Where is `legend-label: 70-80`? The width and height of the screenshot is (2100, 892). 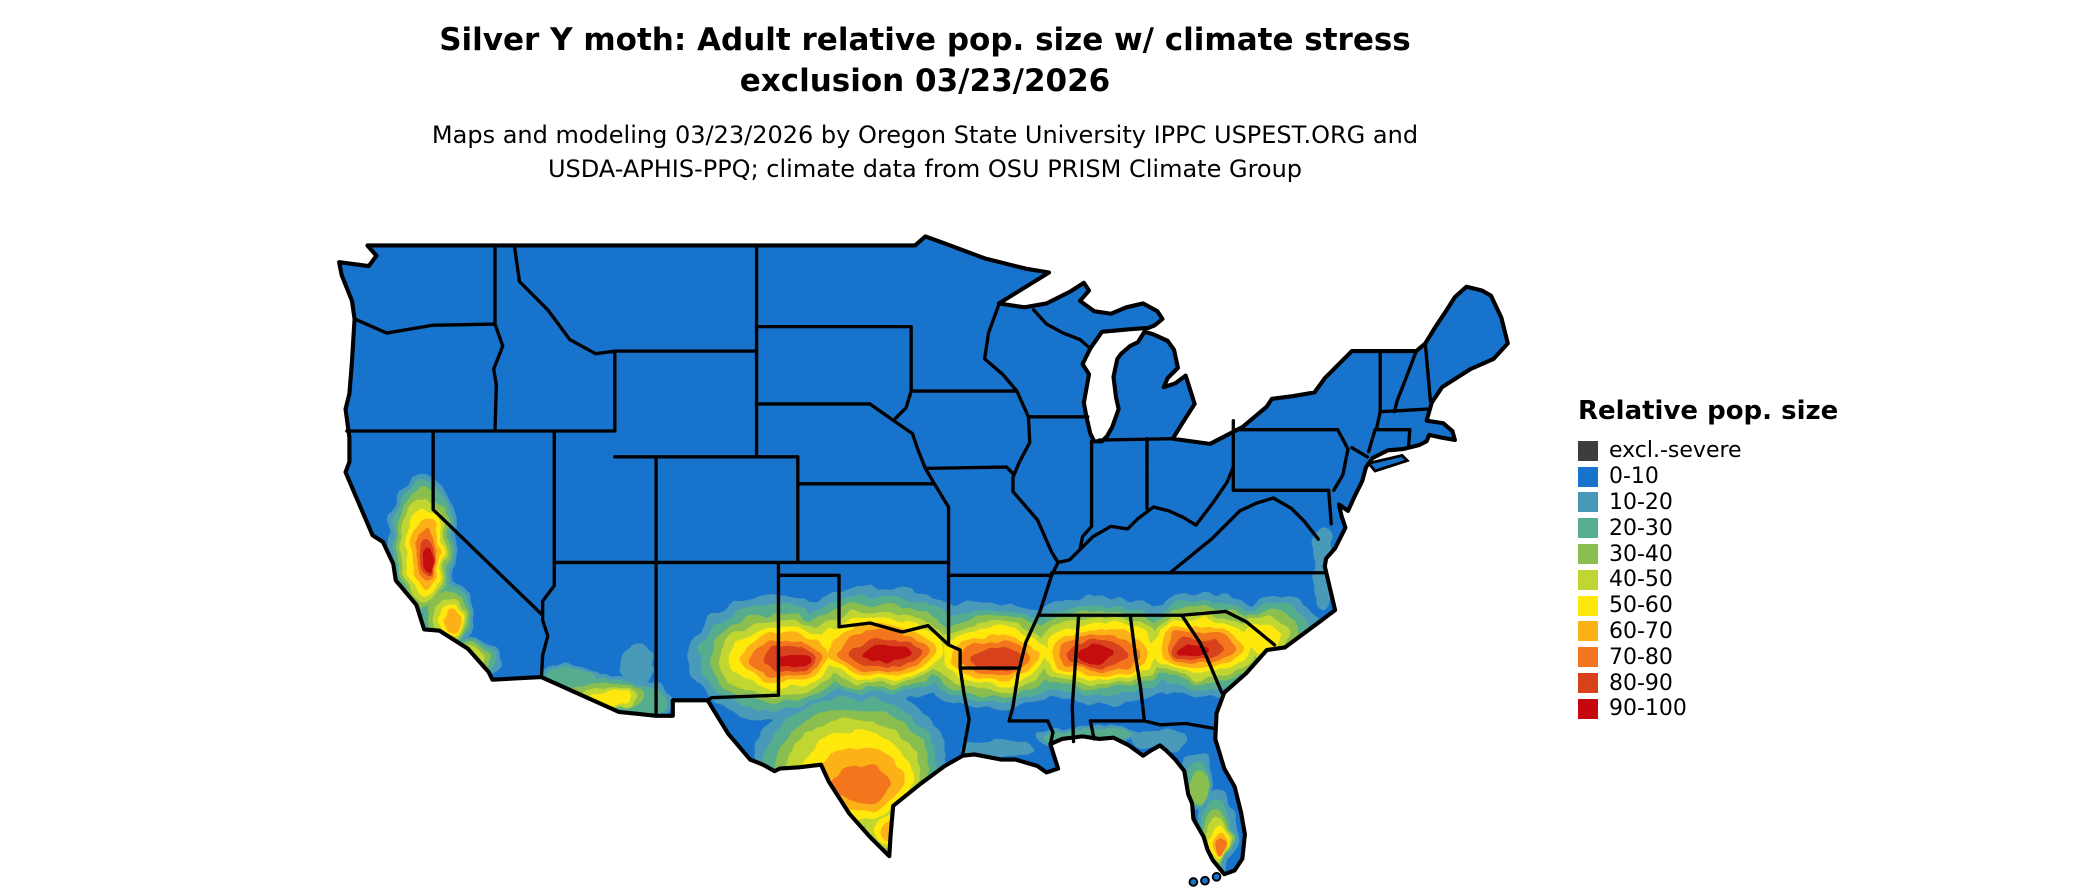 legend-label: 70-80 is located at coordinates (1641, 657).